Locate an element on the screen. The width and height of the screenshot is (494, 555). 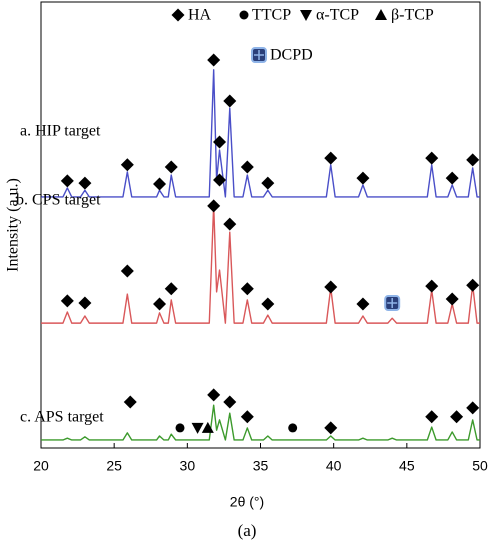
x-tick-label: 40 is located at coordinates (334, 466).